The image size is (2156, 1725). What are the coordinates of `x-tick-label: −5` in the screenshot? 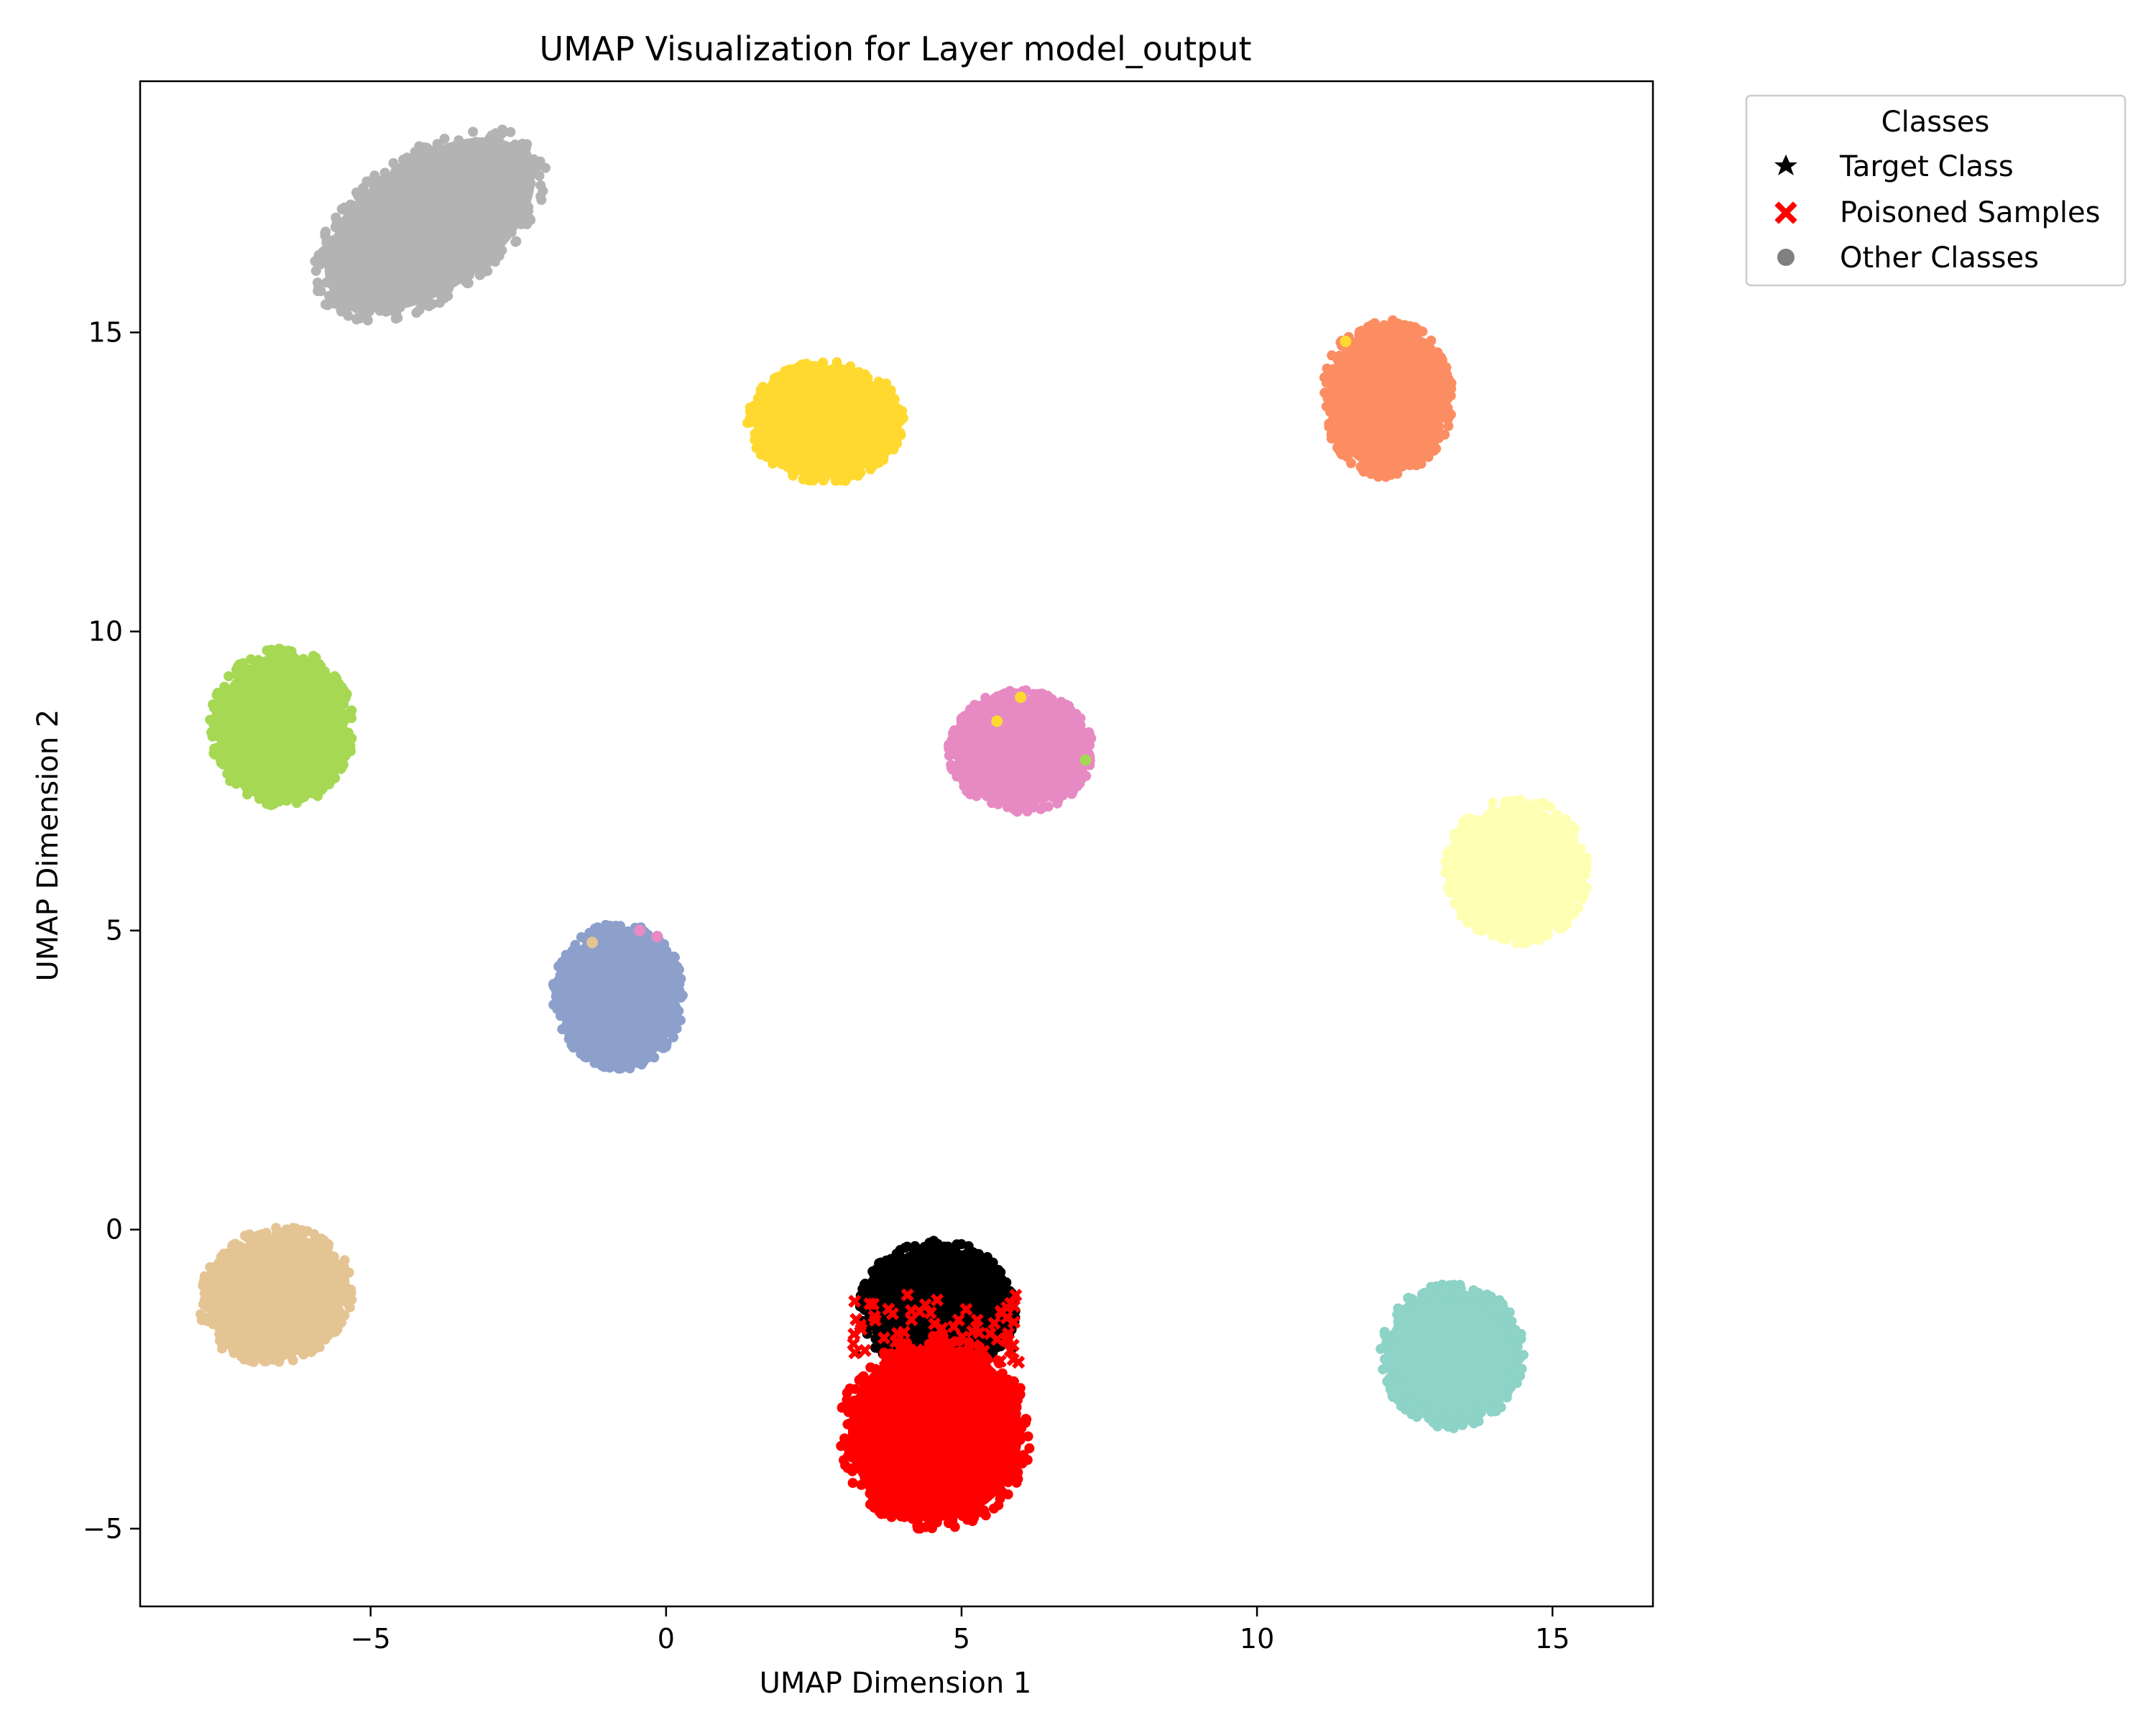 It's located at (371, 1639).